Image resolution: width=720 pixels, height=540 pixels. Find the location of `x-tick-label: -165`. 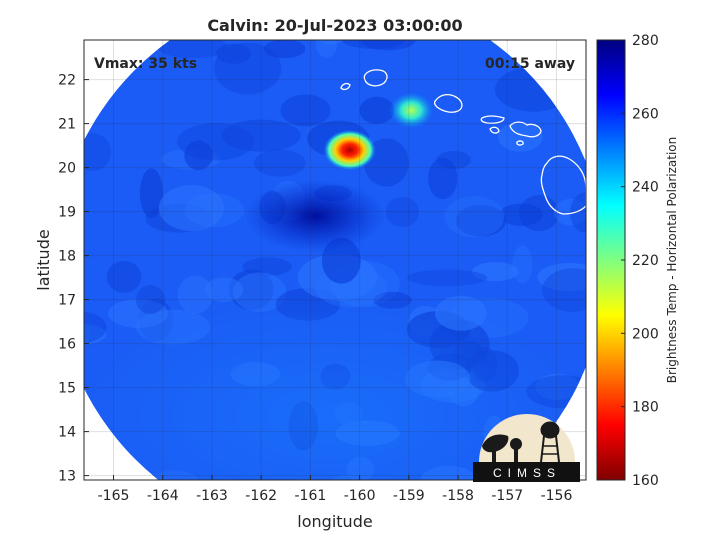

x-tick-label: -165 is located at coordinates (114, 496).